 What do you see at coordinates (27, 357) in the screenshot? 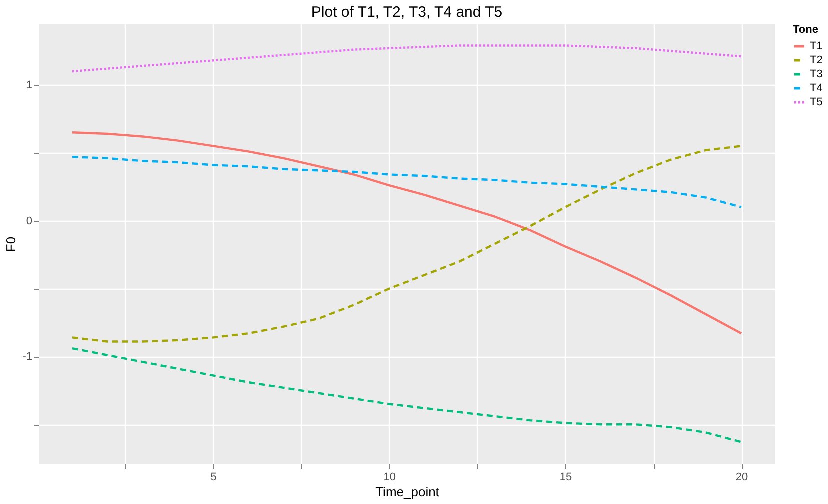
I see `y-tick-label: -1` at bounding box center [27, 357].